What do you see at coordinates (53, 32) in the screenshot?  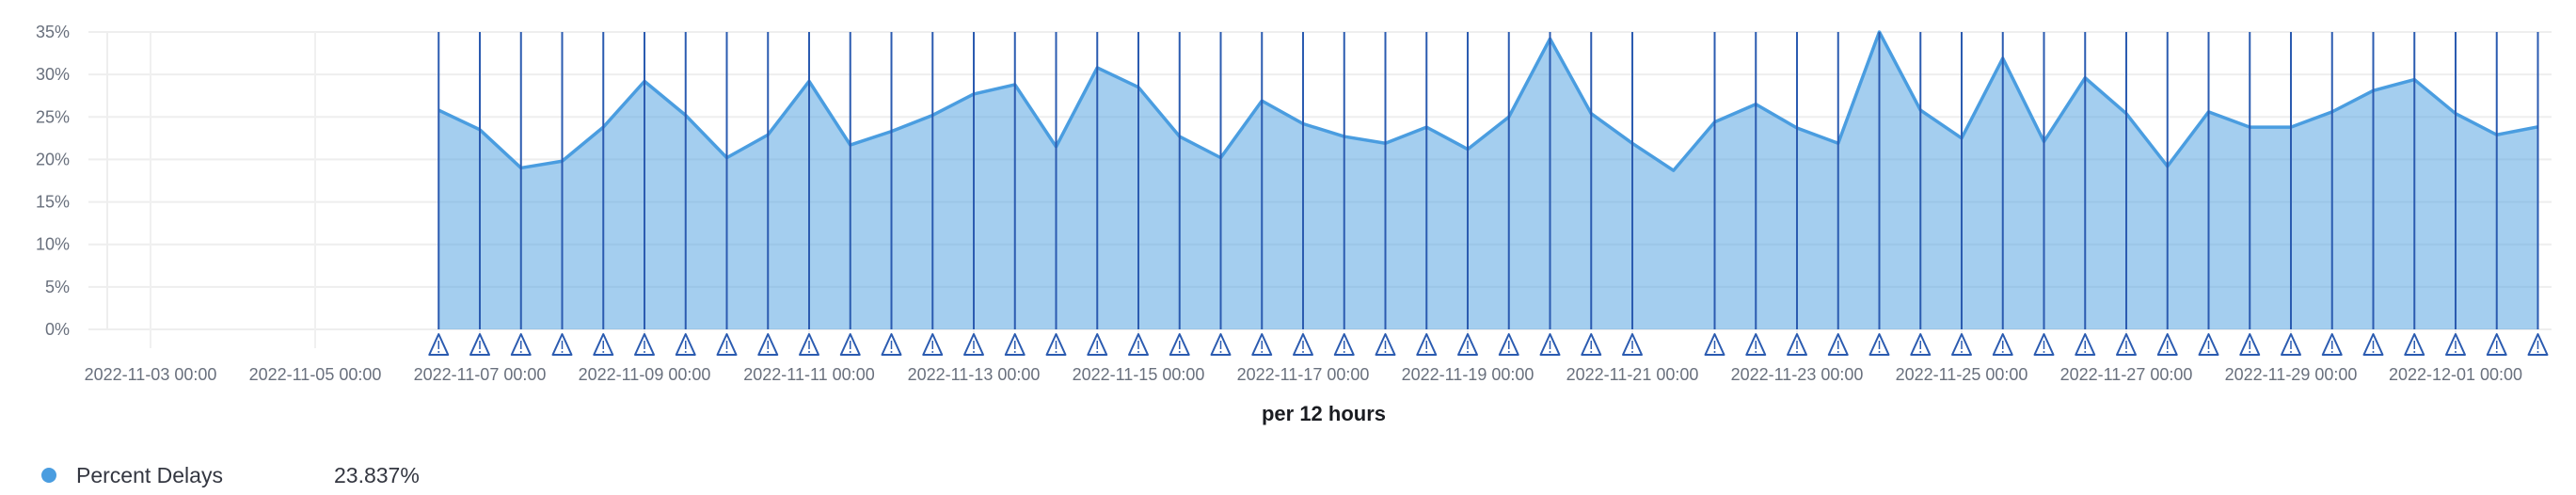 I see `y-tick-label: 35%` at bounding box center [53, 32].